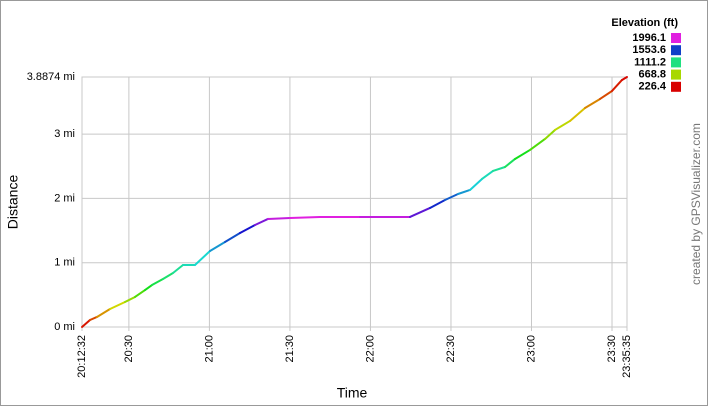 The width and height of the screenshot is (708, 406). What do you see at coordinates (209, 349) in the screenshot?
I see `x-tick-label: 21:00` at bounding box center [209, 349].